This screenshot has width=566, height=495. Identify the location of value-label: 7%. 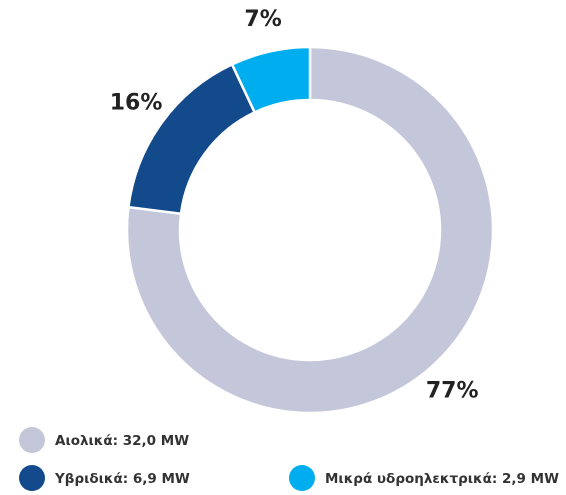
(262, 19).